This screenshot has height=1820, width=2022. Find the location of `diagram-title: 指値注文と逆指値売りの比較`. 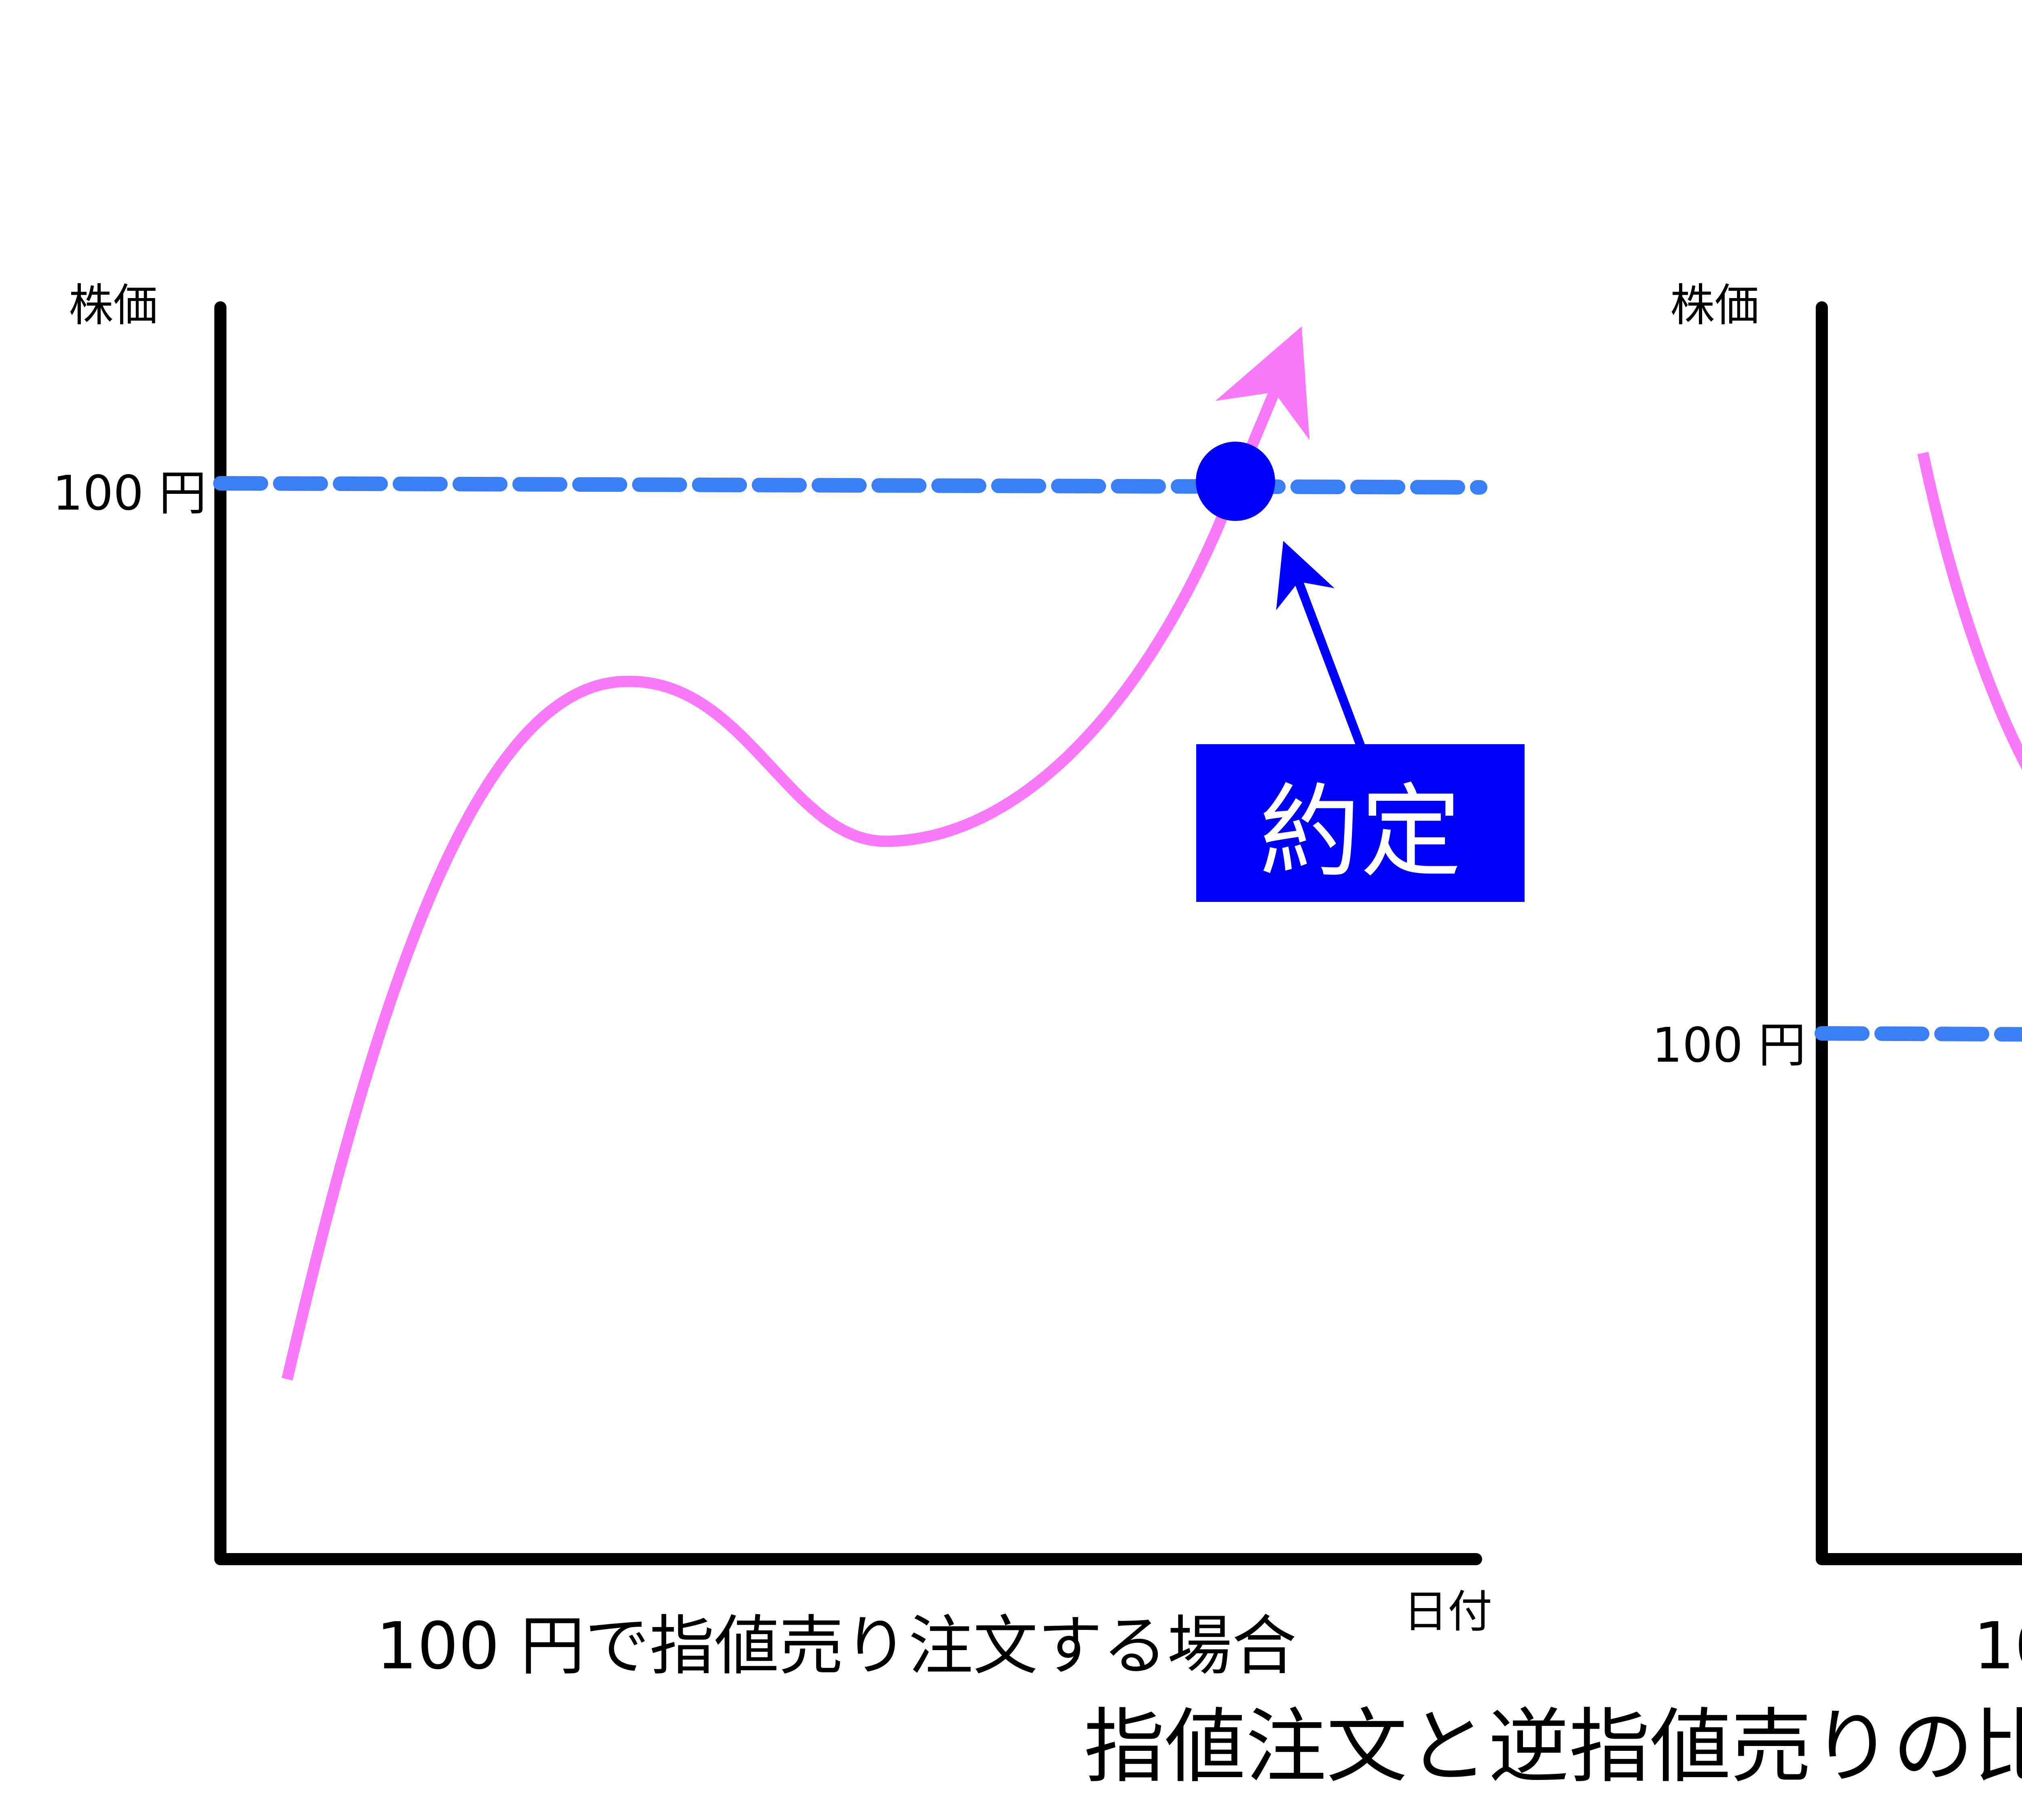

diagram-title: 指値注文と逆指値売りの比較 is located at coordinates (1553, 1747).